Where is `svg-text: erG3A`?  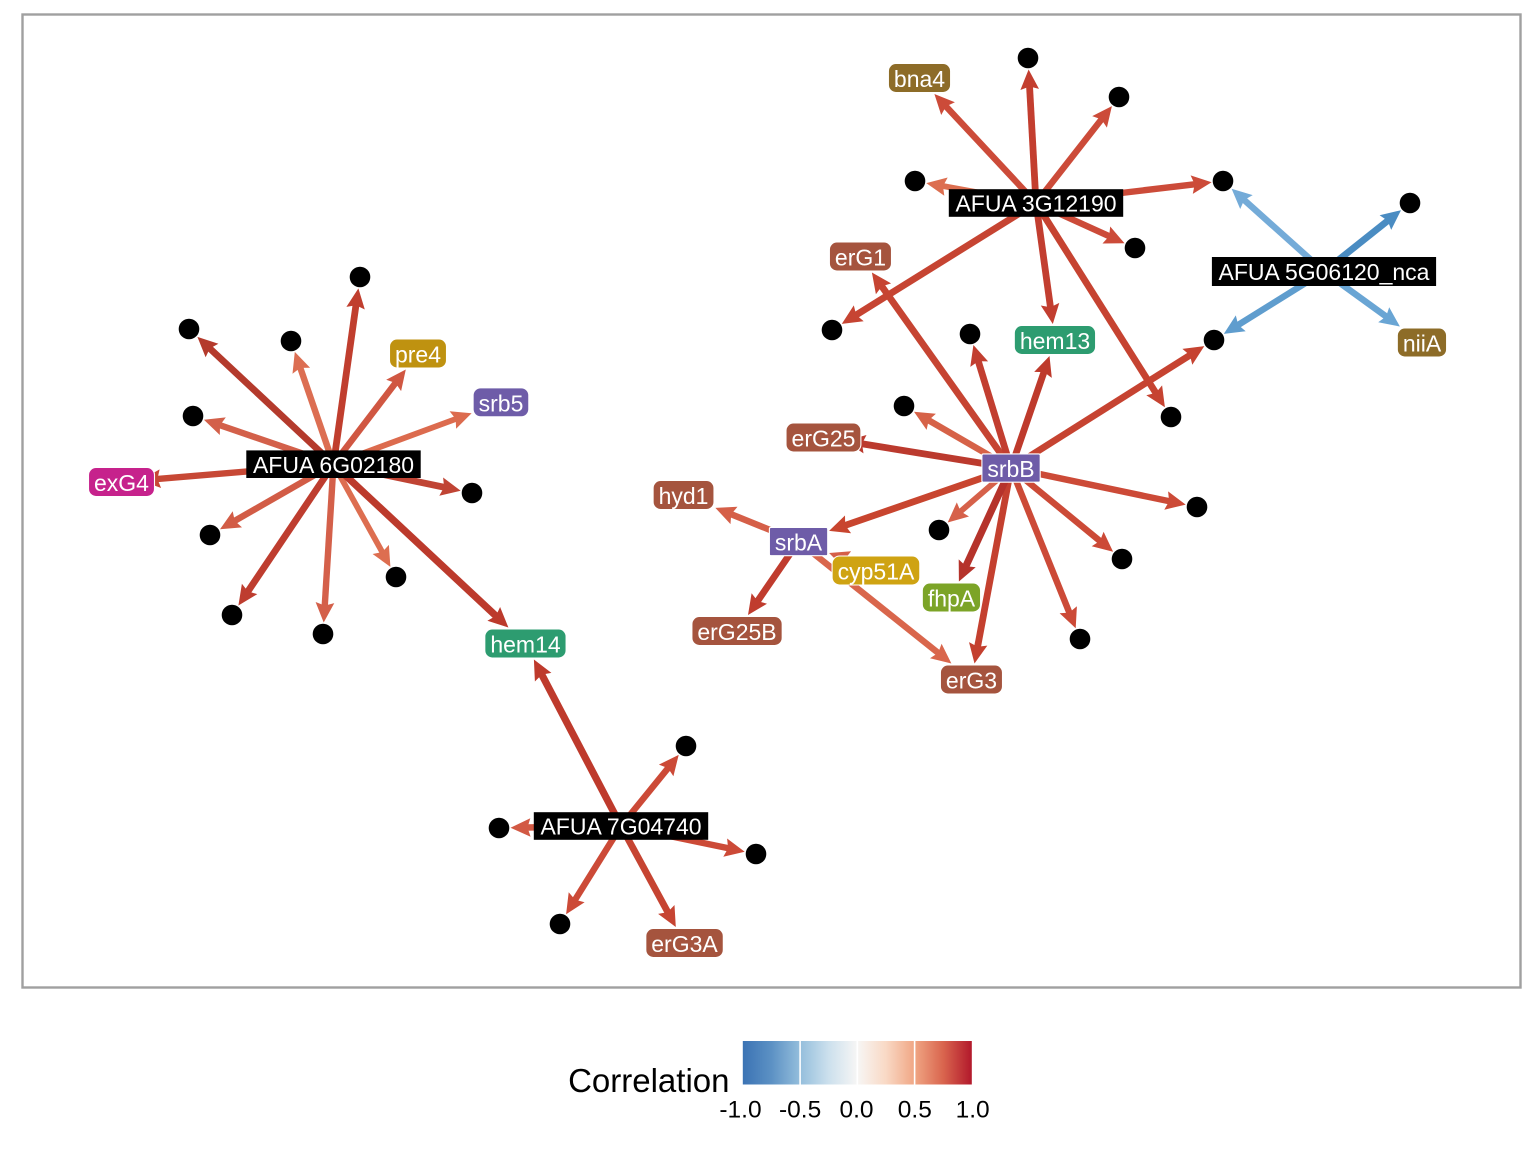
svg-text: erG3A is located at coordinates (684, 944).